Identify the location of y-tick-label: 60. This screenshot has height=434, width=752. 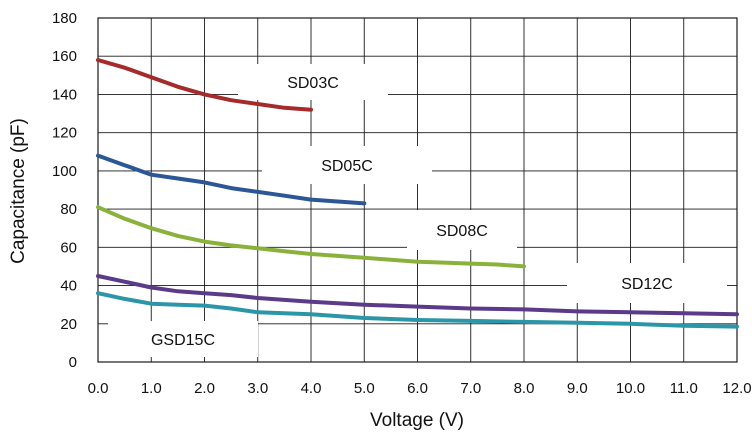
(68, 247).